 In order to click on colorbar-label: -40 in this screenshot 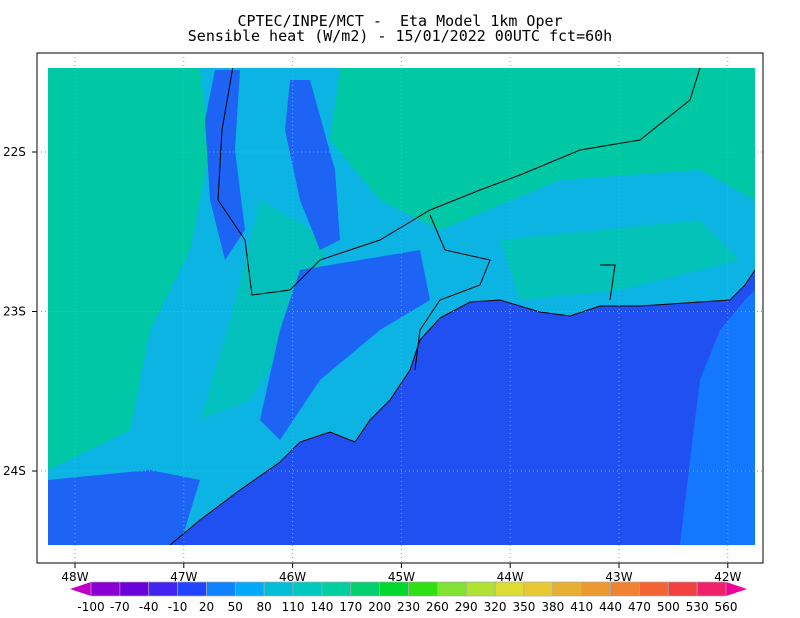, I will do `click(149, 607)`.